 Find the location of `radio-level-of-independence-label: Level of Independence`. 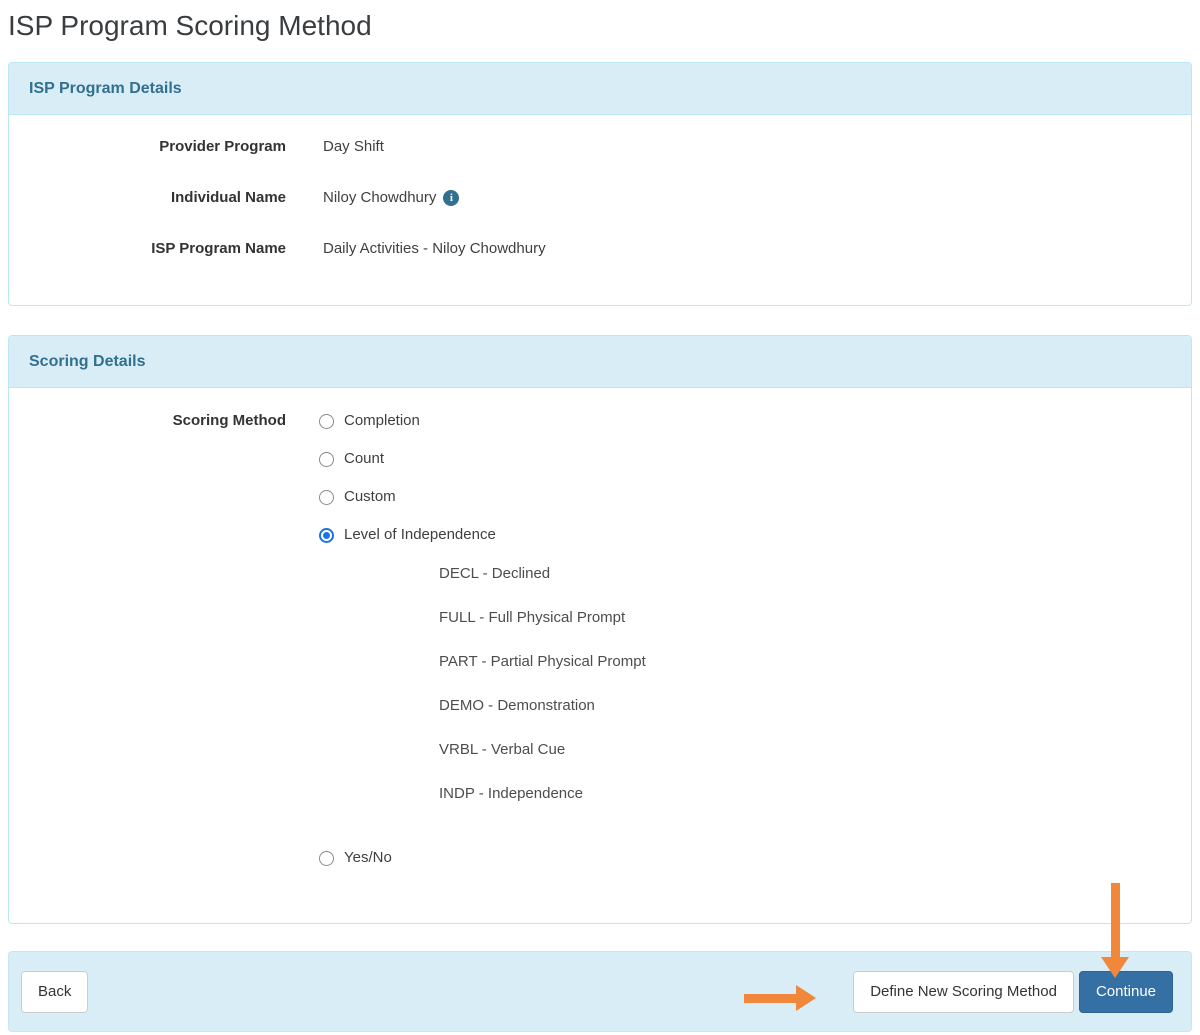

radio-level-of-independence-label: Level of Independence is located at coordinates (420, 534).